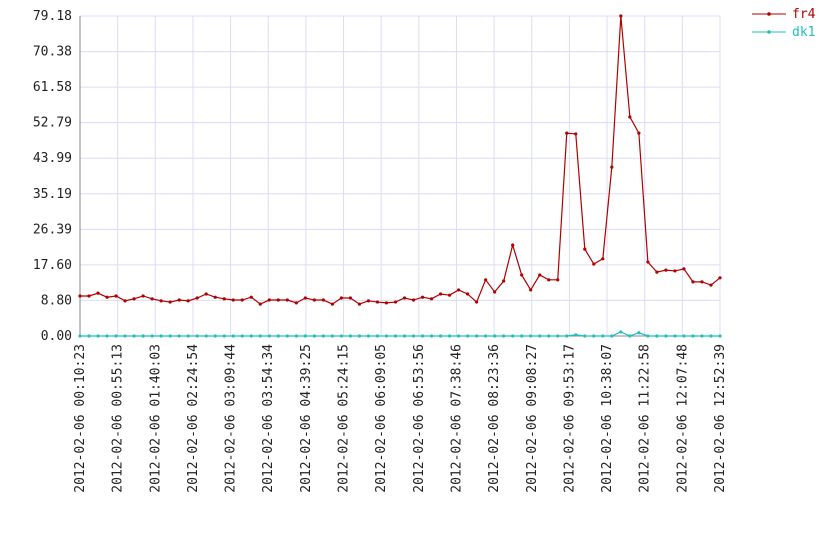 The width and height of the screenshot is (840, 560). I want to click on x-tick-label: 2012-02-06 09:53:17, so click(569, 418).